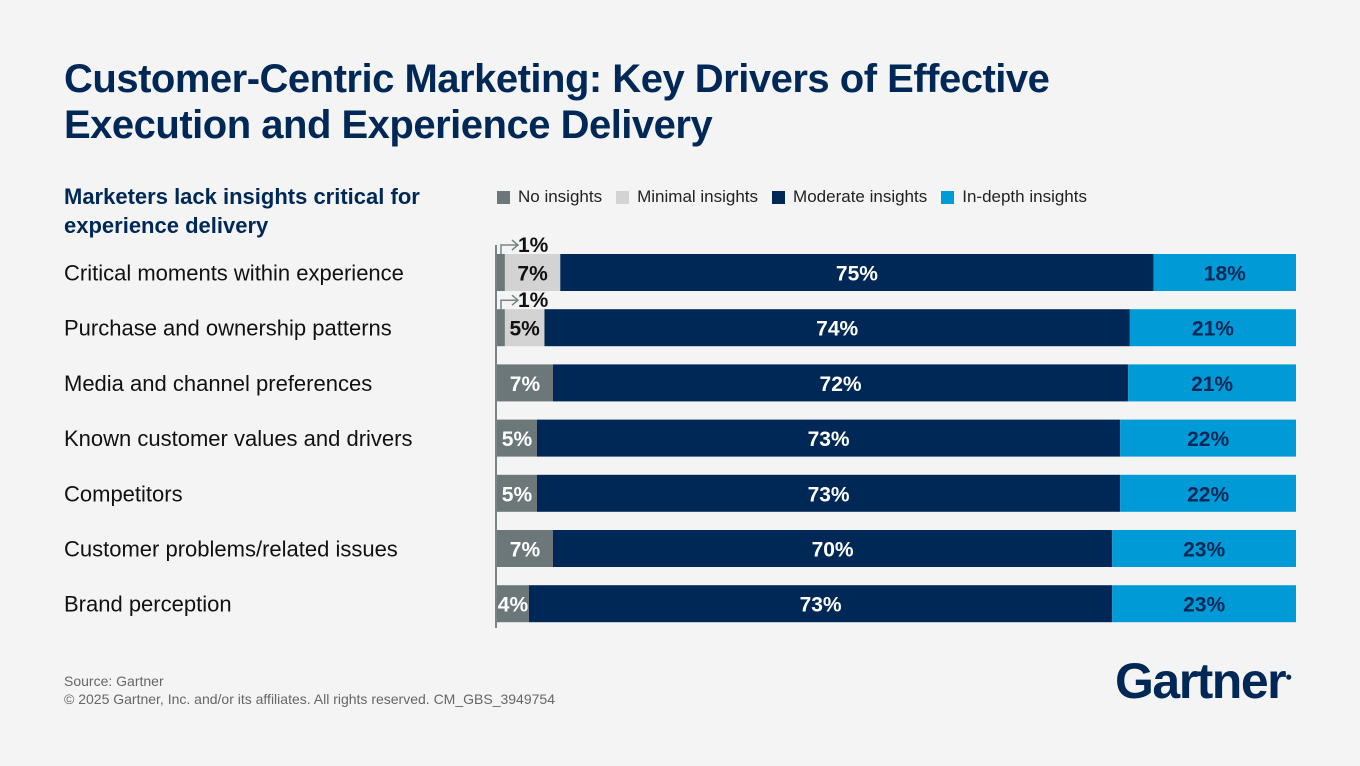 The width and height of the screenshot is (1360, 766). Describe the element at coordinates (234, 273) in the screenshot. I see `category-label: Critical moments within experience` at that location.